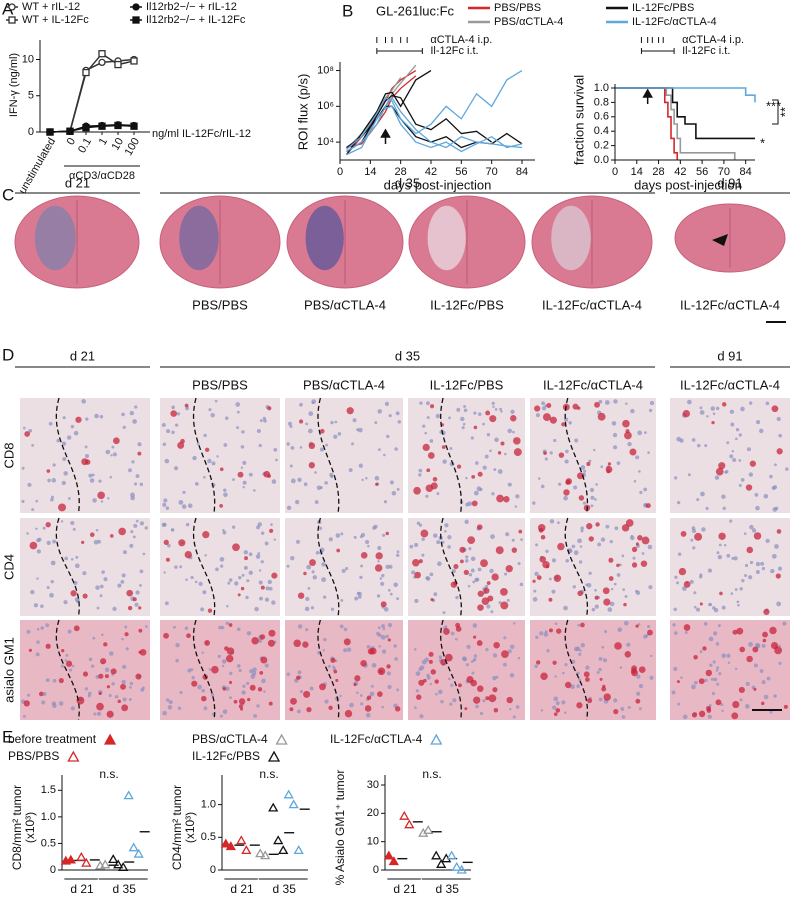  Describe the element at coordinates (344, 384) in the screenshot. I see `column-label: PBS/αCTLA-4` at that location.